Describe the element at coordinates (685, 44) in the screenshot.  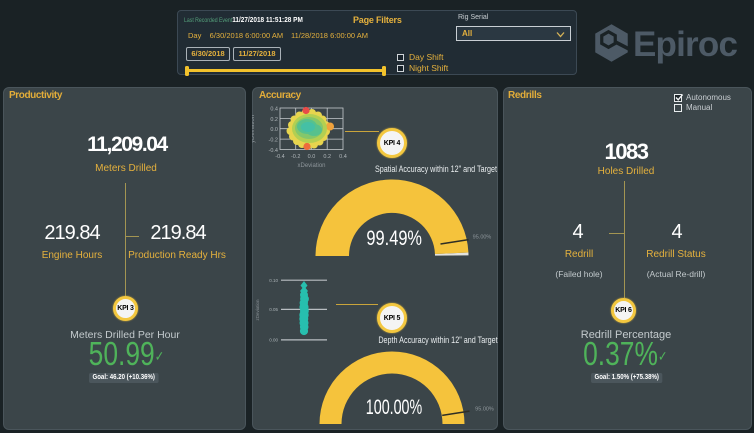
I see `svg-text: Epiroc` at that location.